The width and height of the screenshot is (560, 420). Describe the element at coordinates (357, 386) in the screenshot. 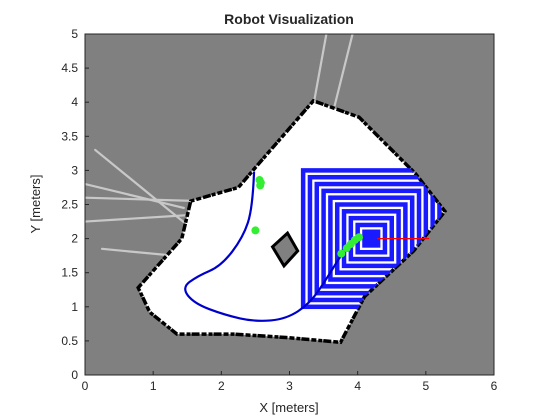

I see `x-tick-label: 4` at that location.